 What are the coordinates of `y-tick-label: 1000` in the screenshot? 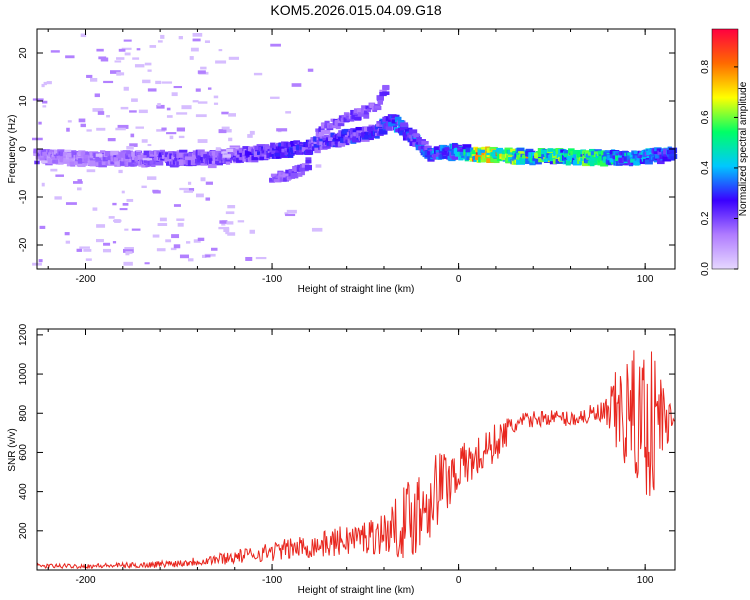 It's located at (23, 374).